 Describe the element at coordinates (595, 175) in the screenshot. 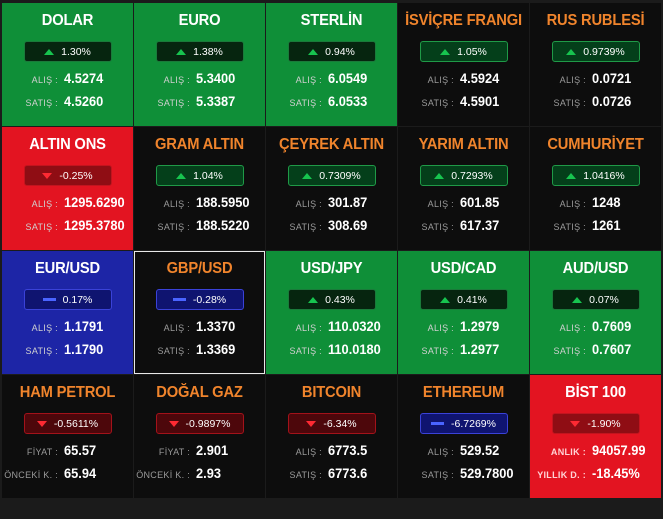

I see `change-badge: 1.0416%` at that location.